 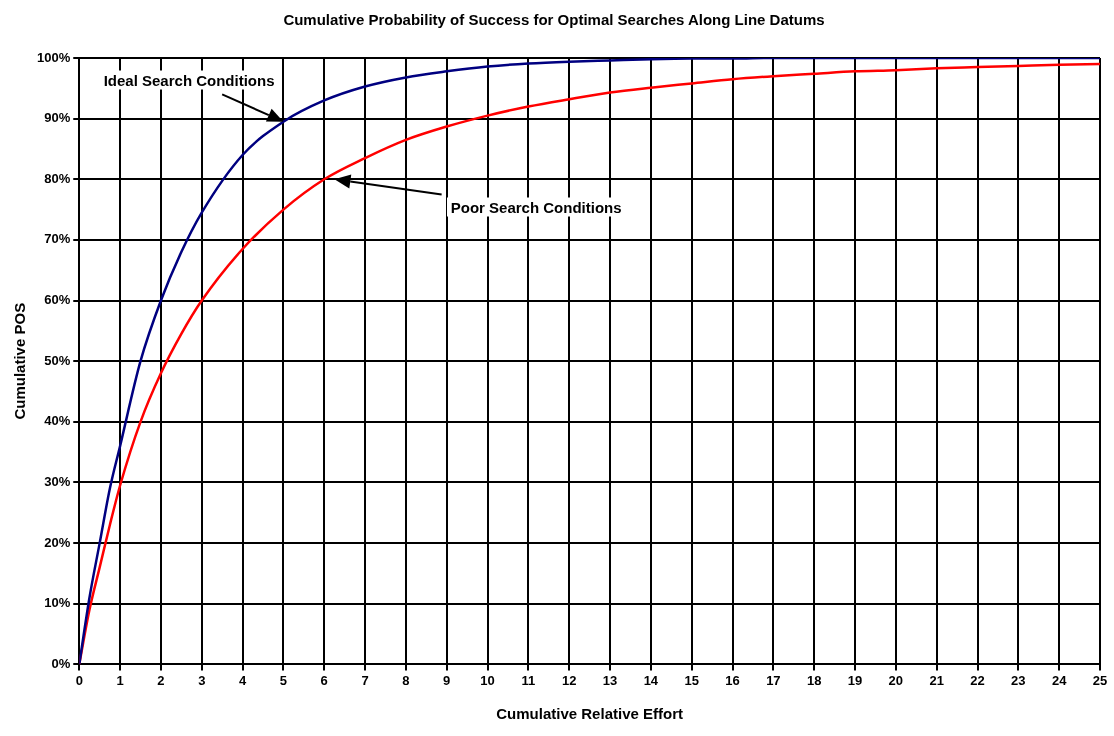 I want to click on x-tick-label: 18, so click(x=814, y=680).